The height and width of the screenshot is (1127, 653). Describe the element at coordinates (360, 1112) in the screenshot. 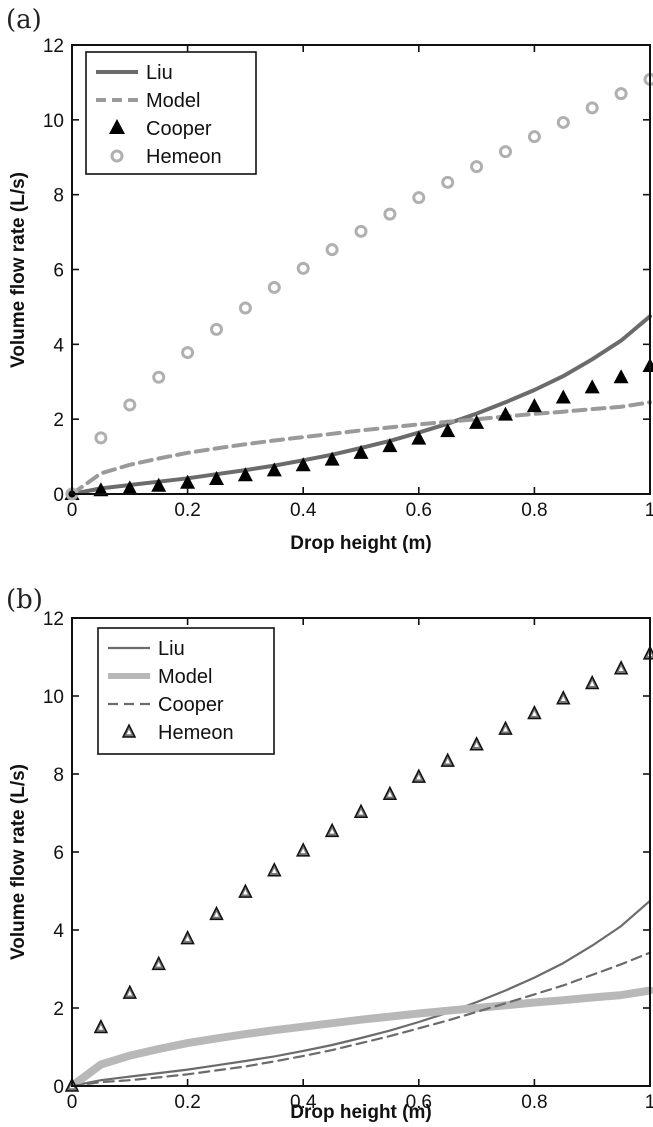

I see `x-axis-title-b: Drop height (m)` at that location.